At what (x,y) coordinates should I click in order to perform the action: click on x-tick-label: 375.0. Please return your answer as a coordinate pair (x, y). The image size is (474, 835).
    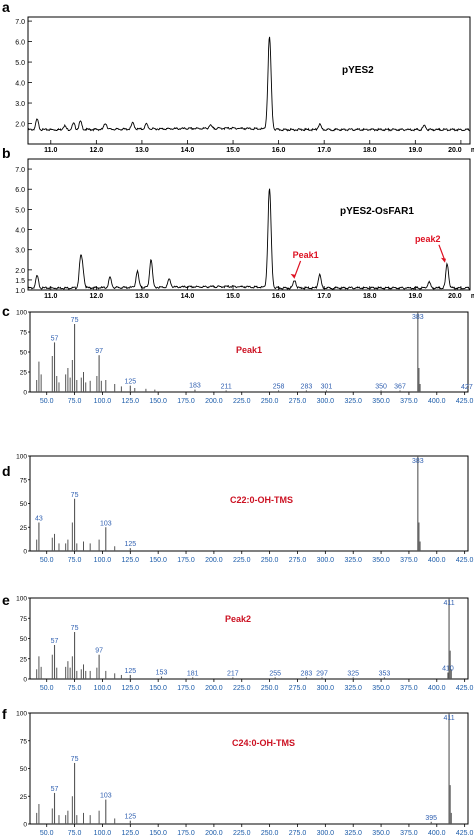
    Looking at the image, I should click on (409, 688).